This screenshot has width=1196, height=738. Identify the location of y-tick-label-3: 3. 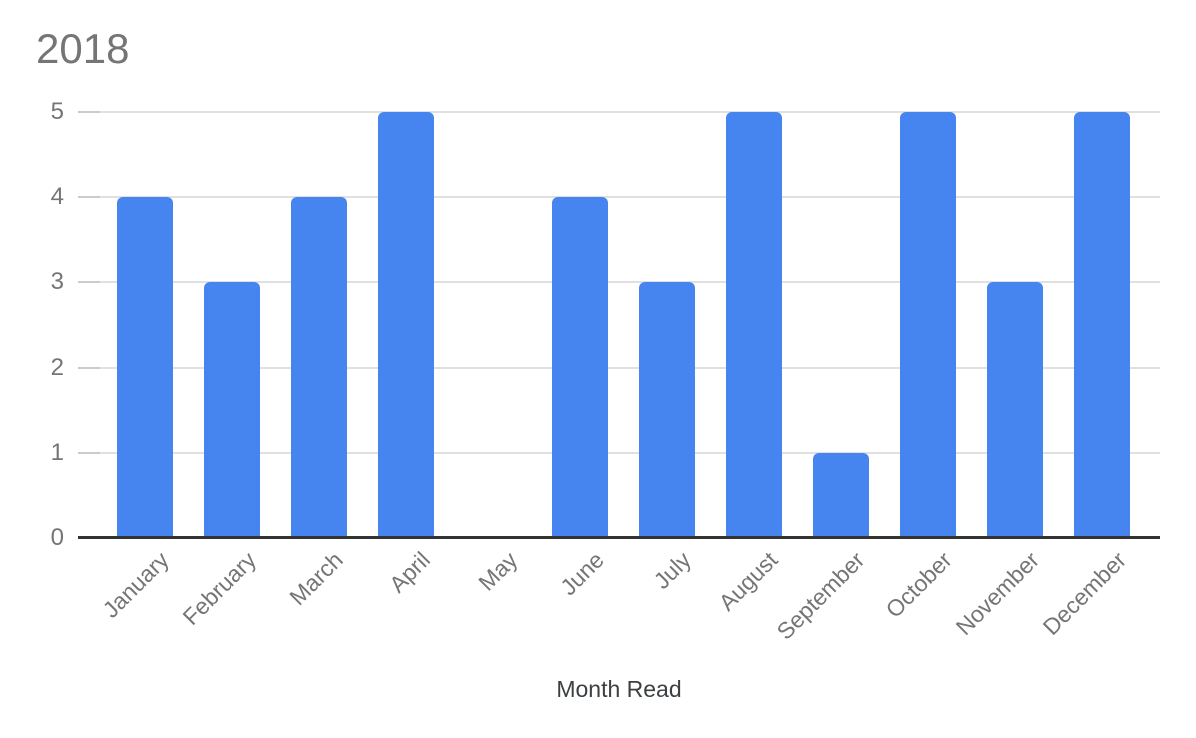
(57, 282).